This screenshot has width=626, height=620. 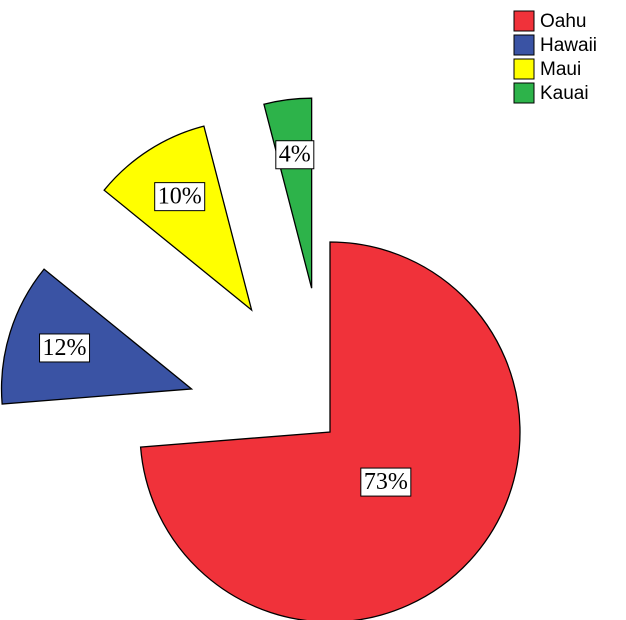 I want to click on data-label: 73%, so click(x=386, y=482).